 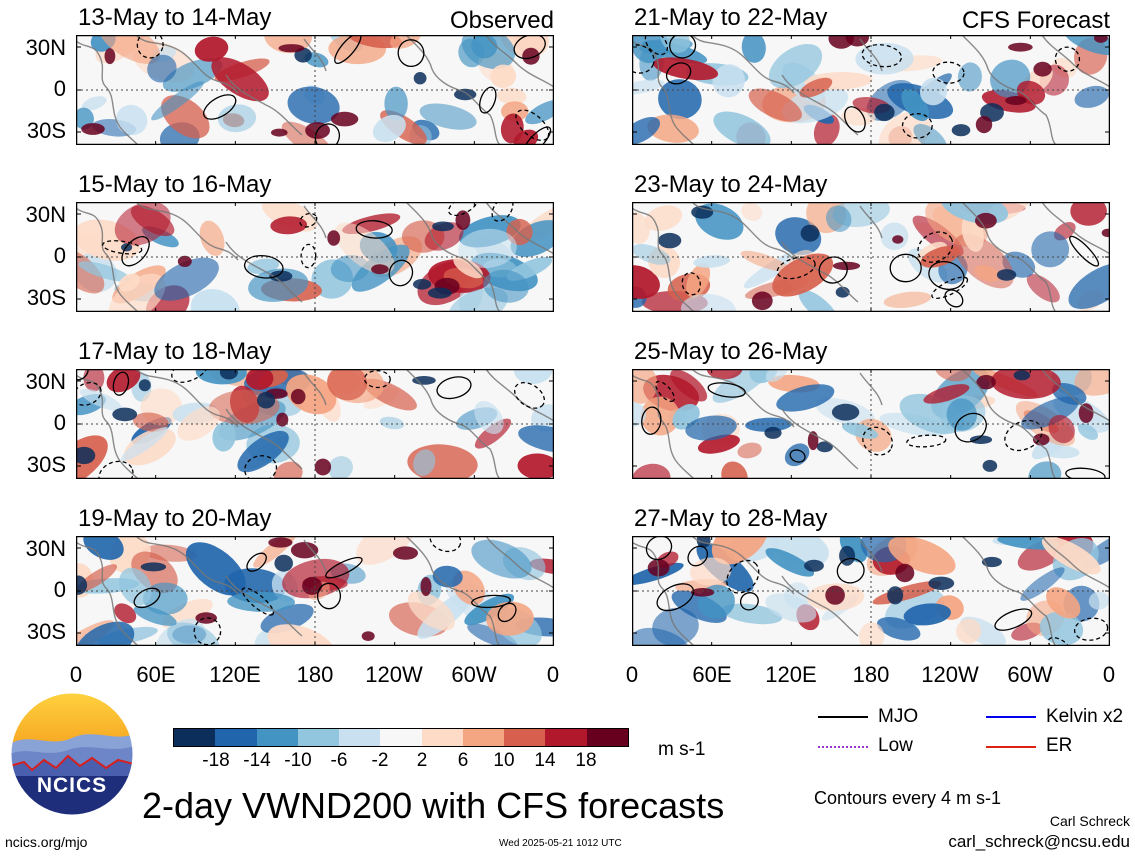 What do you see at coordinates (843, 747) in the screenshot?
I see `legend-line-low` at bounding box center [843, 747].